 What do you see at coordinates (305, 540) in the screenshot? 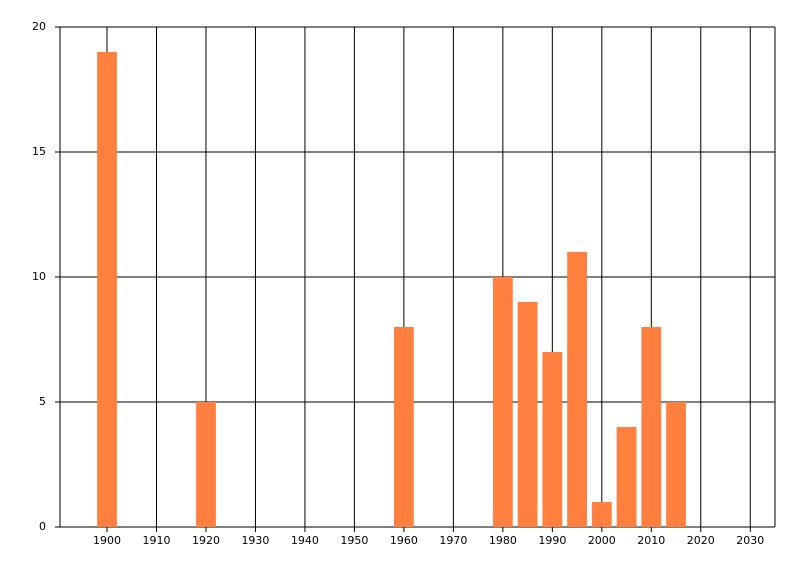
I see `x-tick-label: 1940` at bounding box center [305, 540].